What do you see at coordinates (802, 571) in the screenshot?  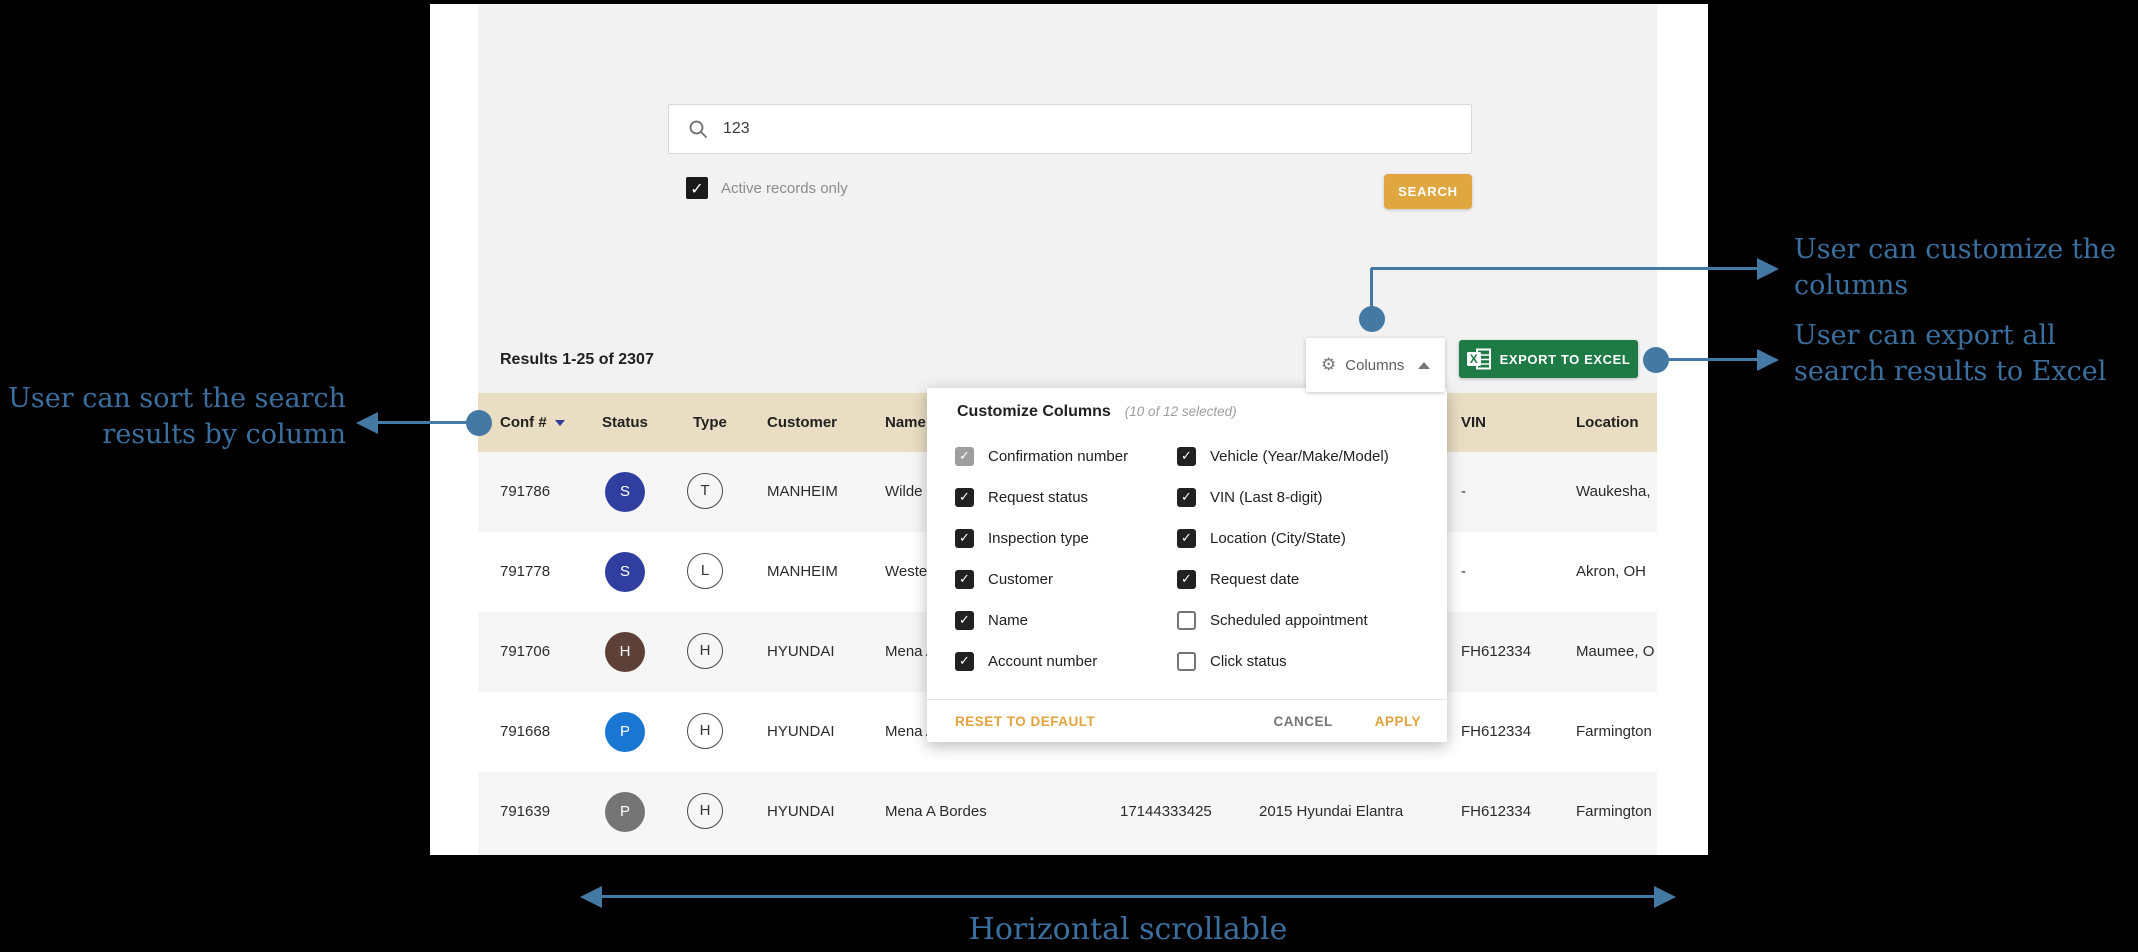 I see `cell-customer: MANHEIM` at bounding box center [802, 571].